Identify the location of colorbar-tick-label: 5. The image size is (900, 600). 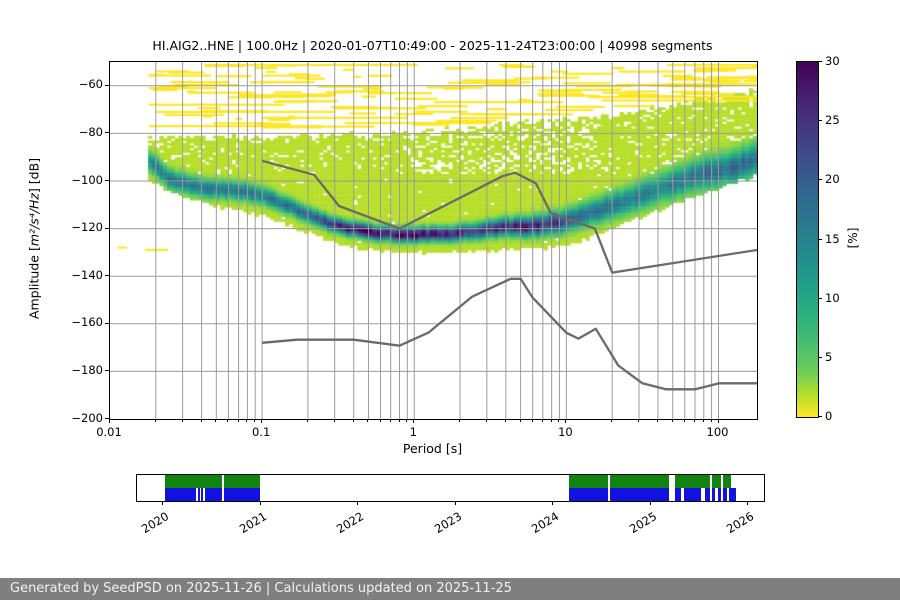
(829, 356).